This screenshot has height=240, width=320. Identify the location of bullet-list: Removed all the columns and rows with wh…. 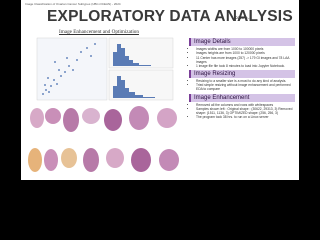
(242, 111).